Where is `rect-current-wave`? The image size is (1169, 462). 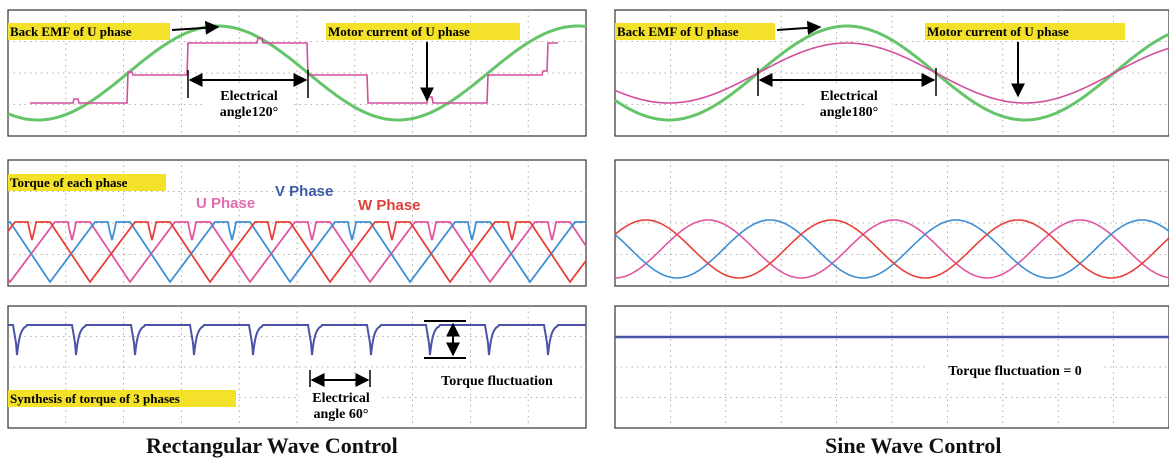 rect-current-wave is located at coordinates (294, 70).